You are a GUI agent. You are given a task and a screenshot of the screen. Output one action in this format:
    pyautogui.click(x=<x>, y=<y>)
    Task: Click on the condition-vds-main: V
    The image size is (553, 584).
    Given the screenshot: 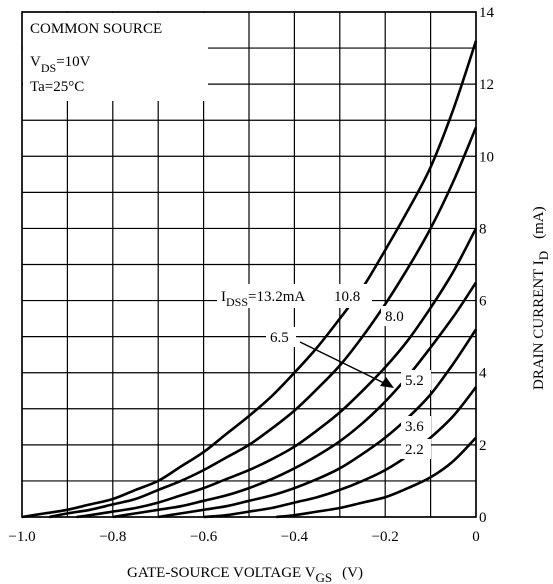 What is the action you would take?
    pyautogui.click(x=35, y=62)
    